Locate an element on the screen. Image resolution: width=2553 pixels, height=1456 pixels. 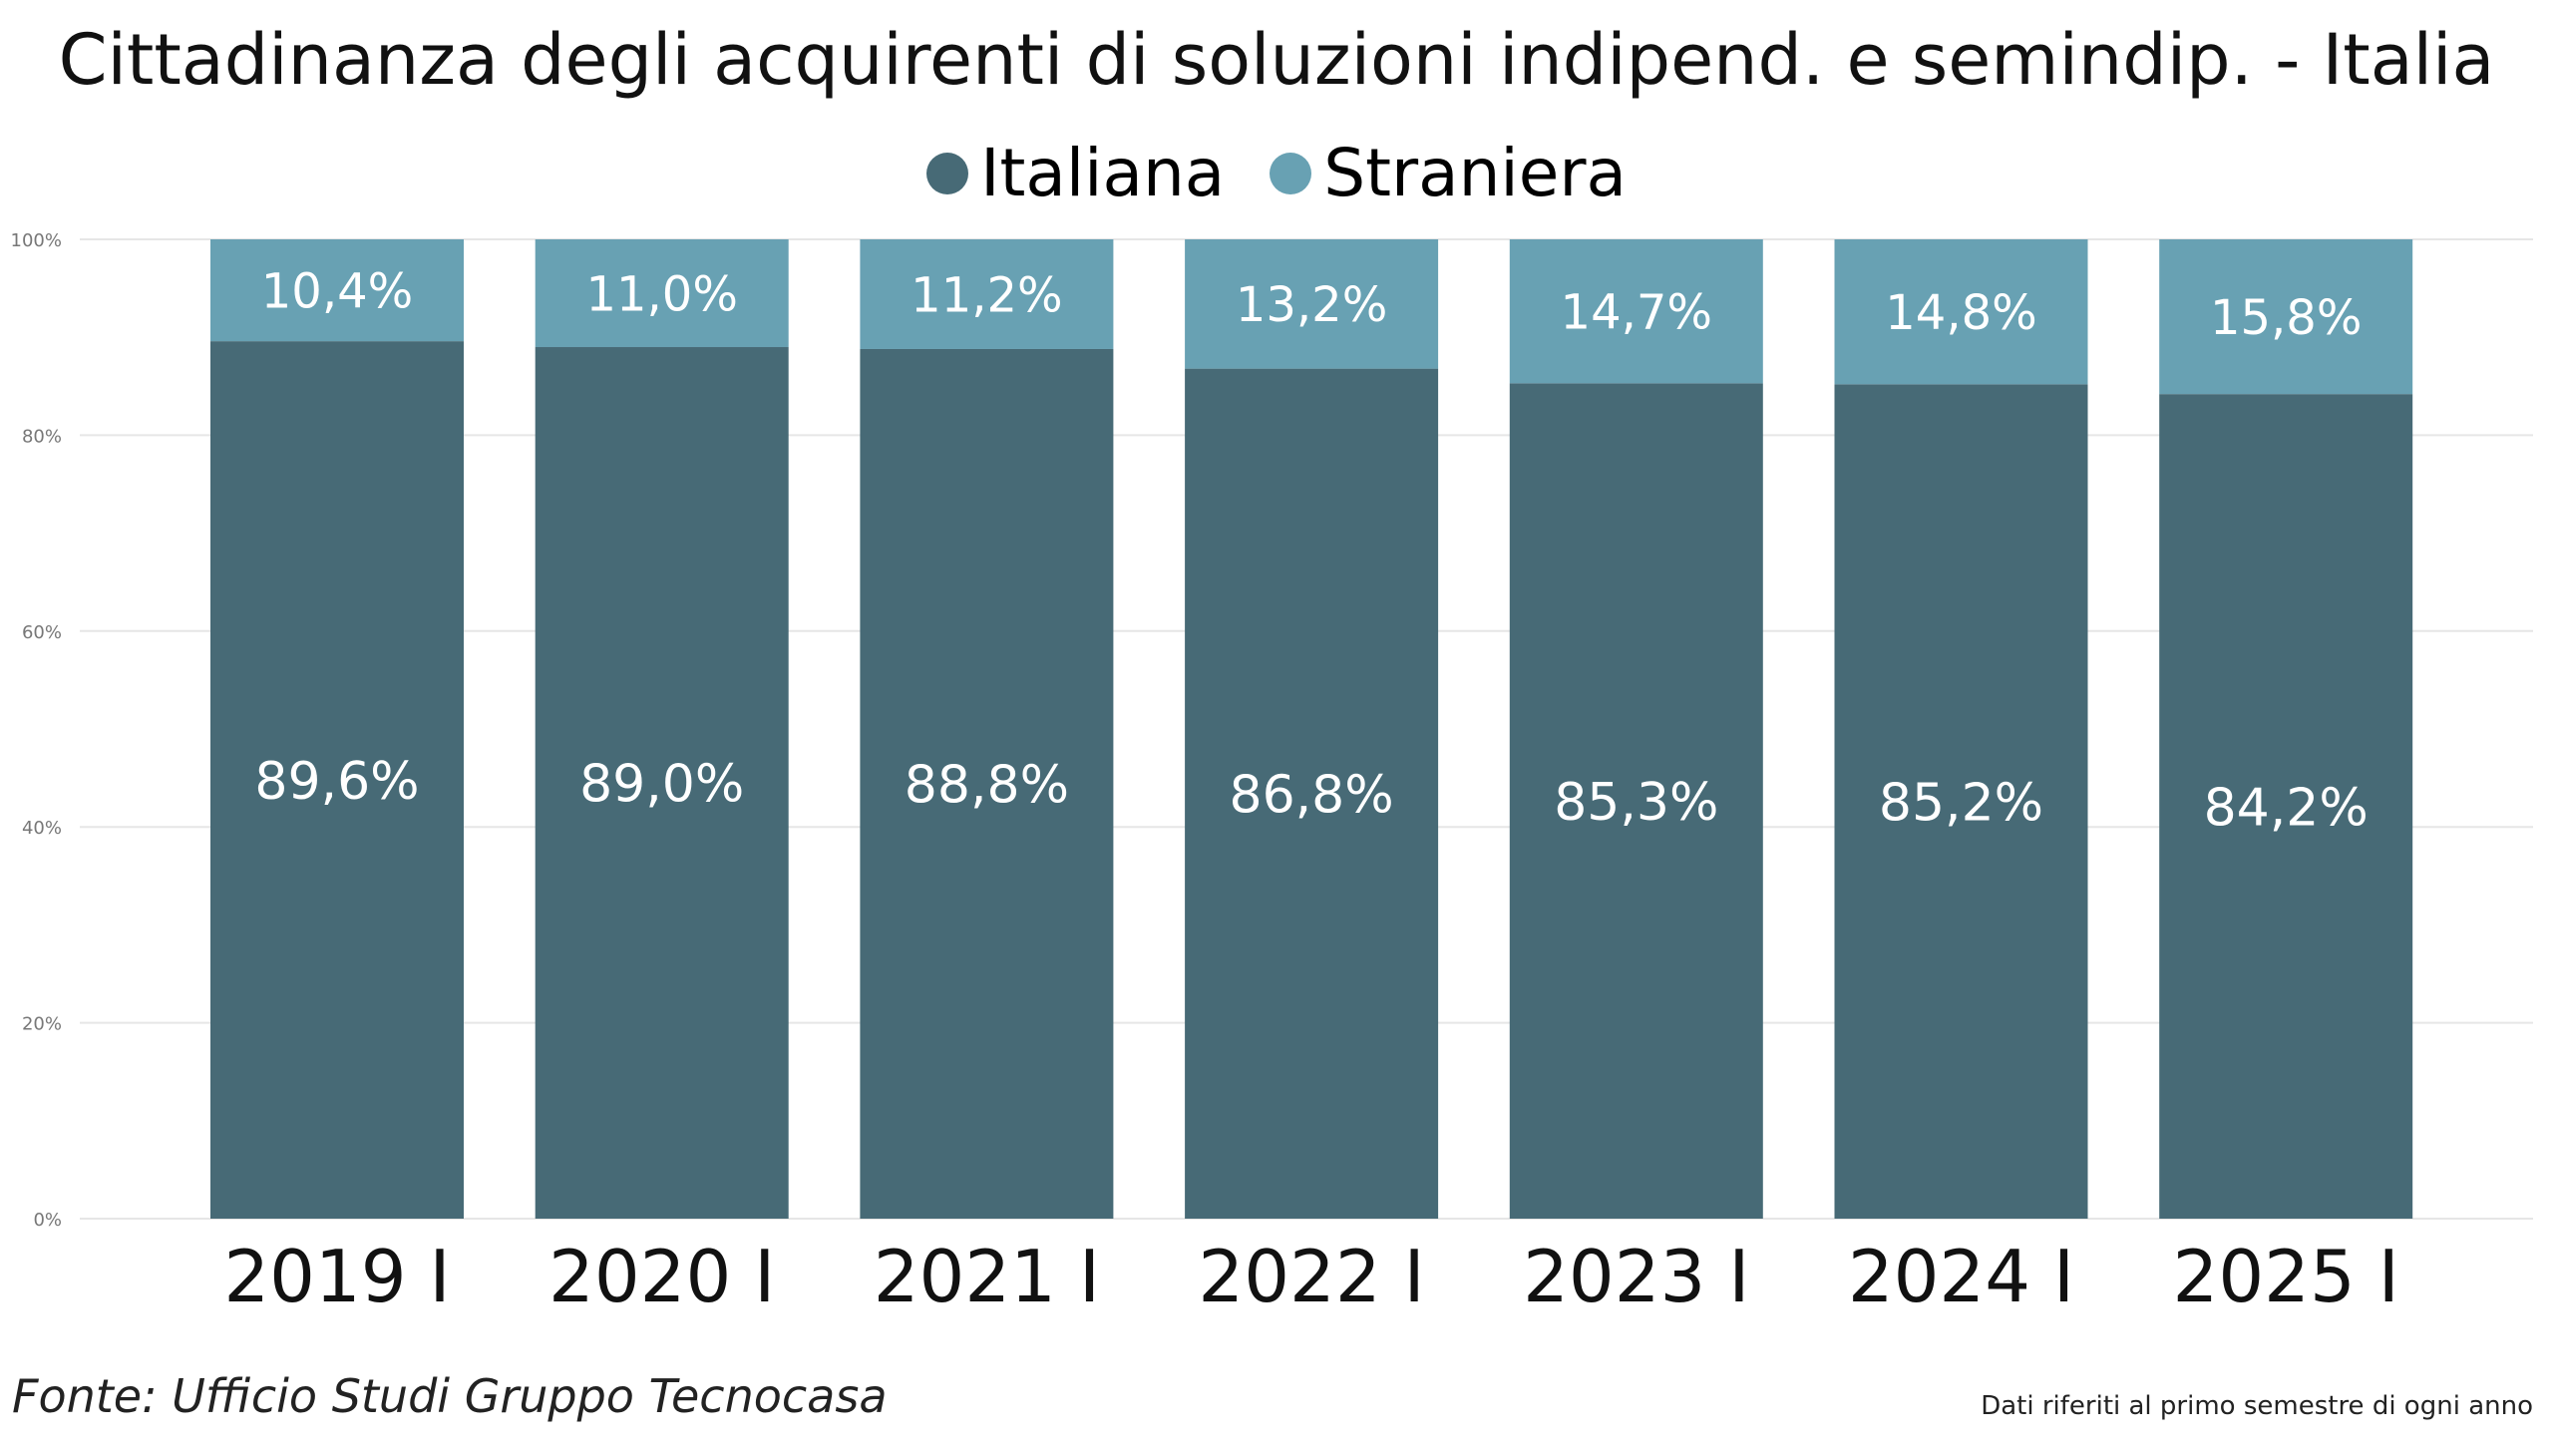
y-axis: 0% 20% 40% 60% 80% 100% is located at coordinates (37, 730).